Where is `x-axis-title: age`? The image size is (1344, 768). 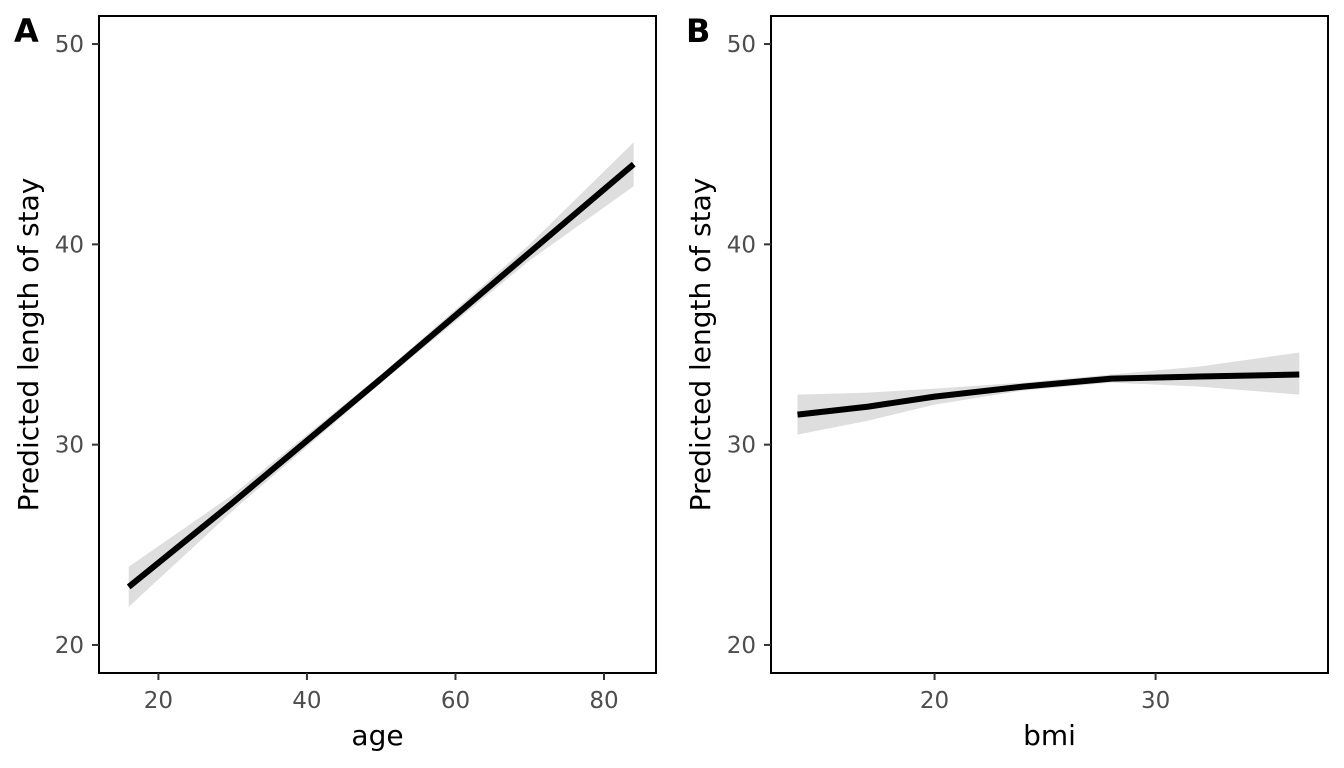
x-axis-title: age is located at coordinates (377, 735).